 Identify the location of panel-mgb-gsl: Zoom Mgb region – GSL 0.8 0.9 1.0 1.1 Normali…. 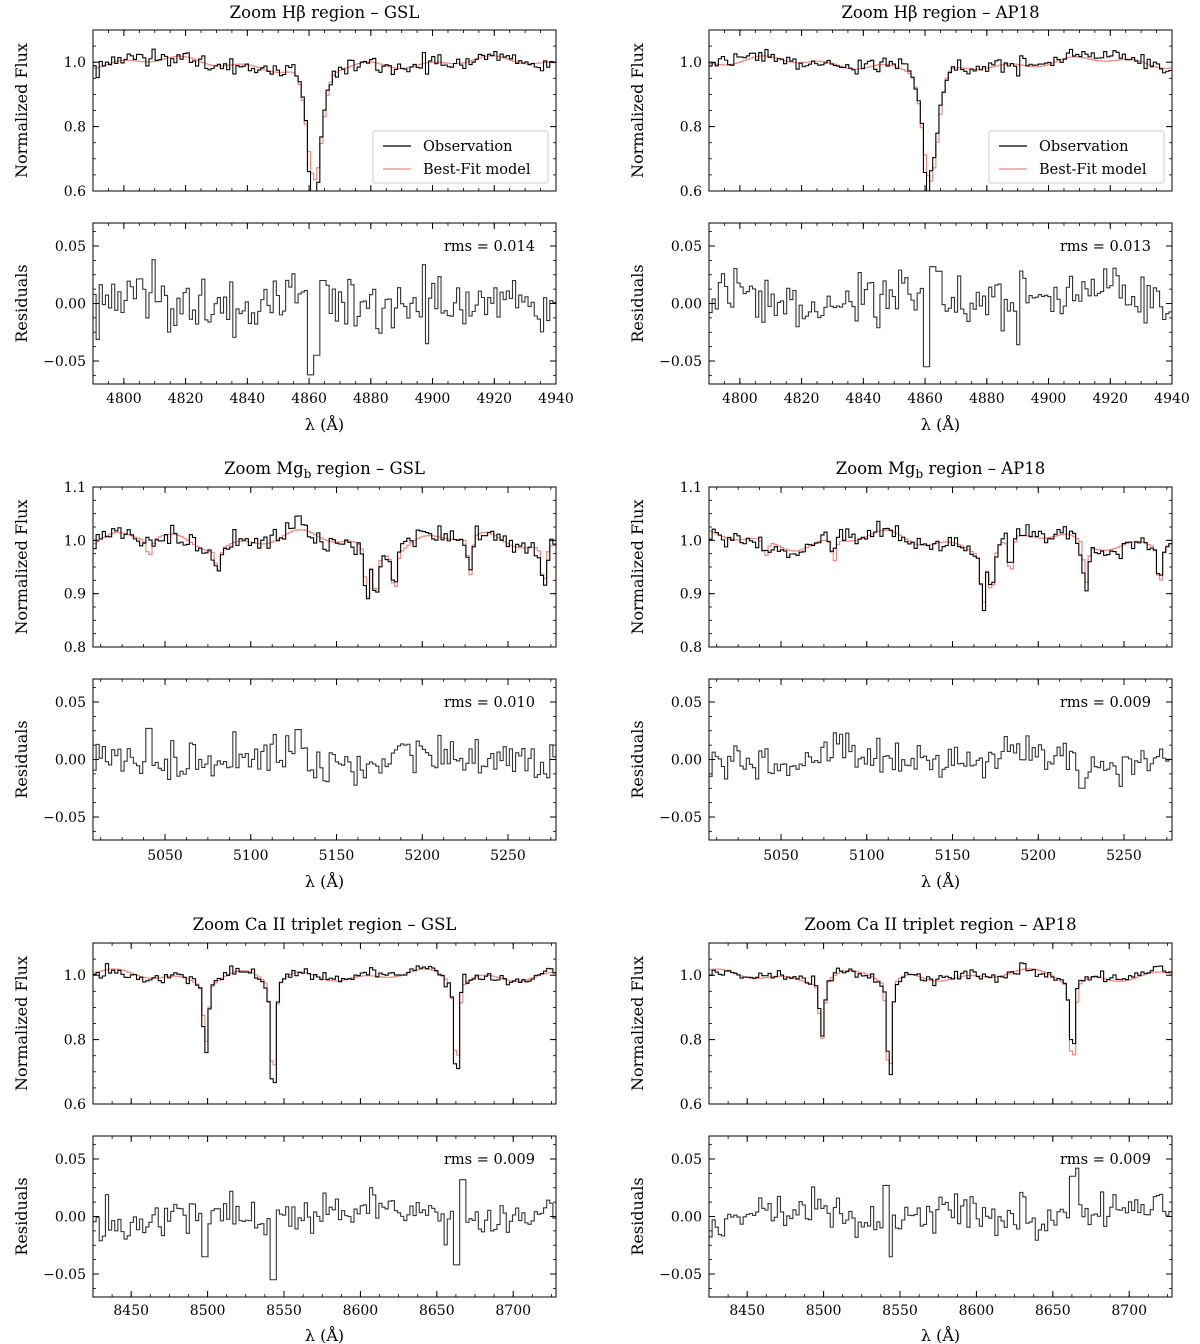
(284, 675).